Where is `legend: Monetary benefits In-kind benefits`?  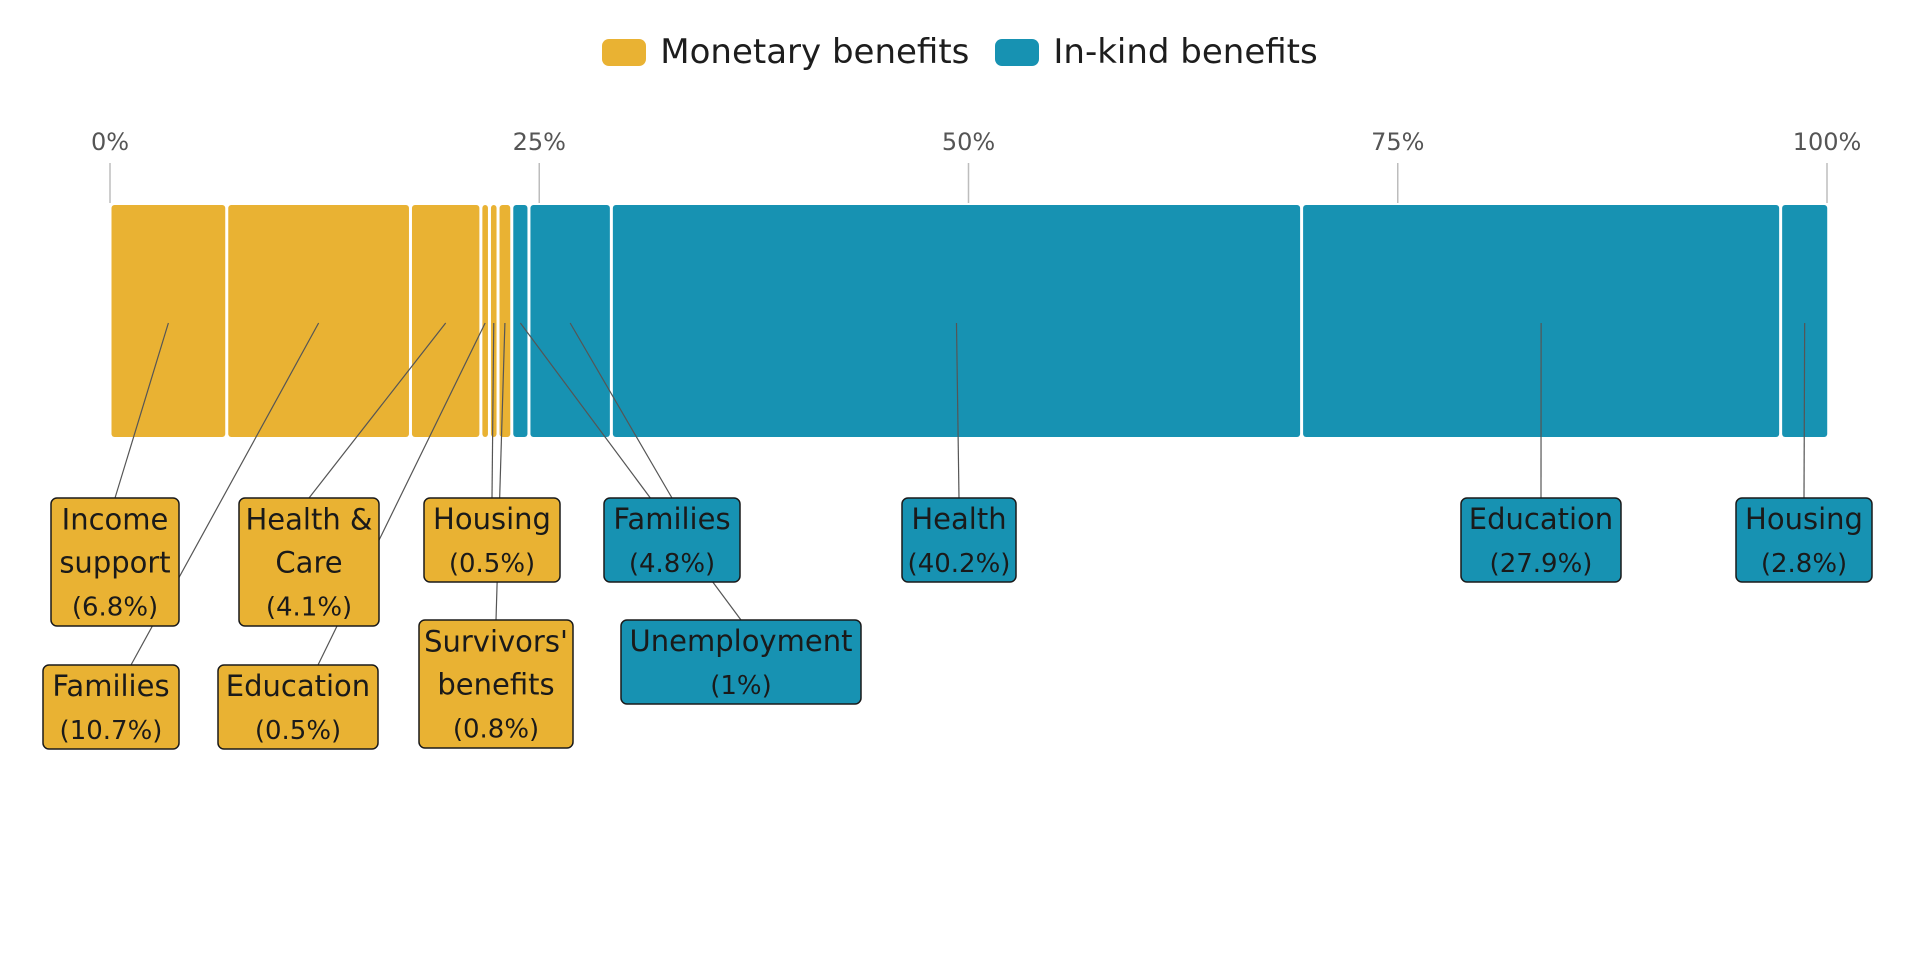
legend: Monetary benefits In-kind benefits is located at coordinates (960, 52).